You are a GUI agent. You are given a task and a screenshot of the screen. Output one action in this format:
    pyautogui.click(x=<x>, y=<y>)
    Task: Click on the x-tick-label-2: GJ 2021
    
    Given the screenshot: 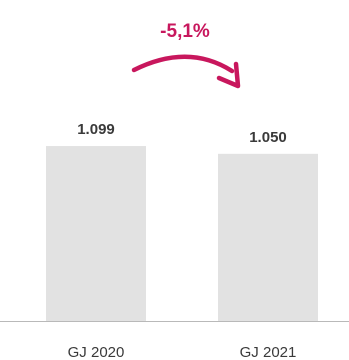 What is the action you would take?
    pyautogui.click(x=268, y=352)
    